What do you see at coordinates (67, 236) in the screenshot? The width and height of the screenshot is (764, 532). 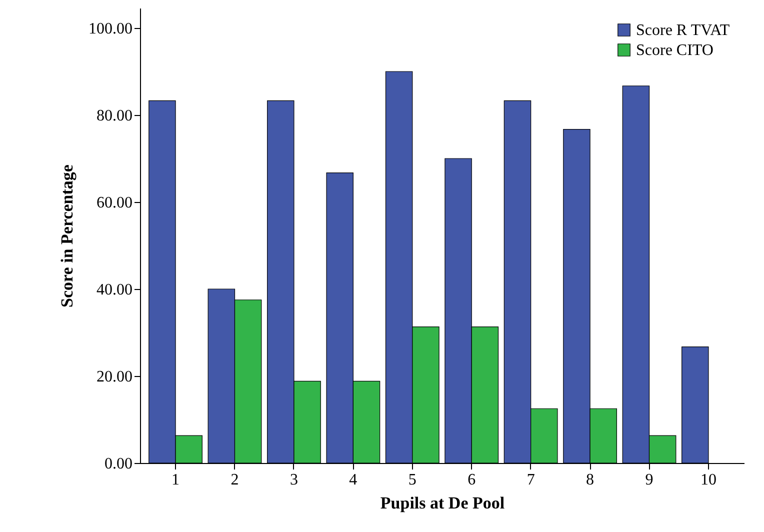 I see `y-axis-title: Score in Percentage` at bounding box center [67, 236].